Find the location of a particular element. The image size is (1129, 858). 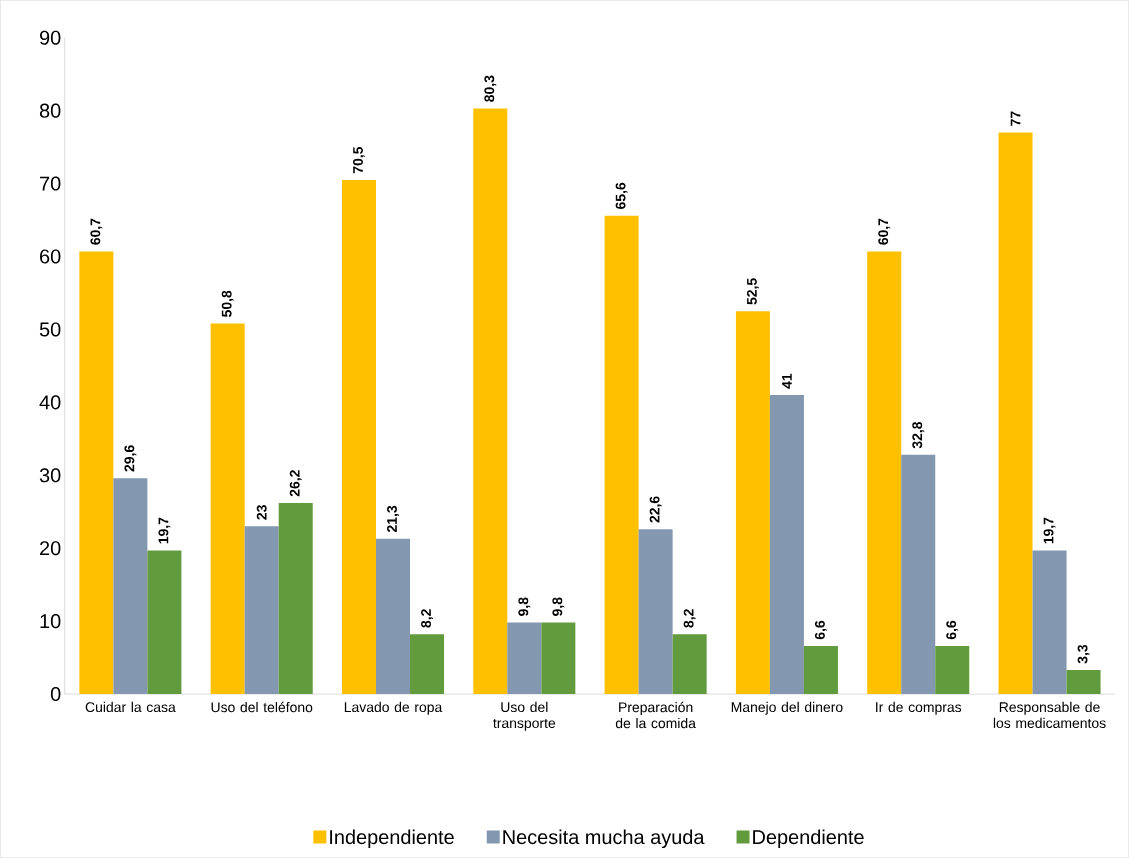

x-tick-label: Preparación de la comida is located at coordinates (655, 715).